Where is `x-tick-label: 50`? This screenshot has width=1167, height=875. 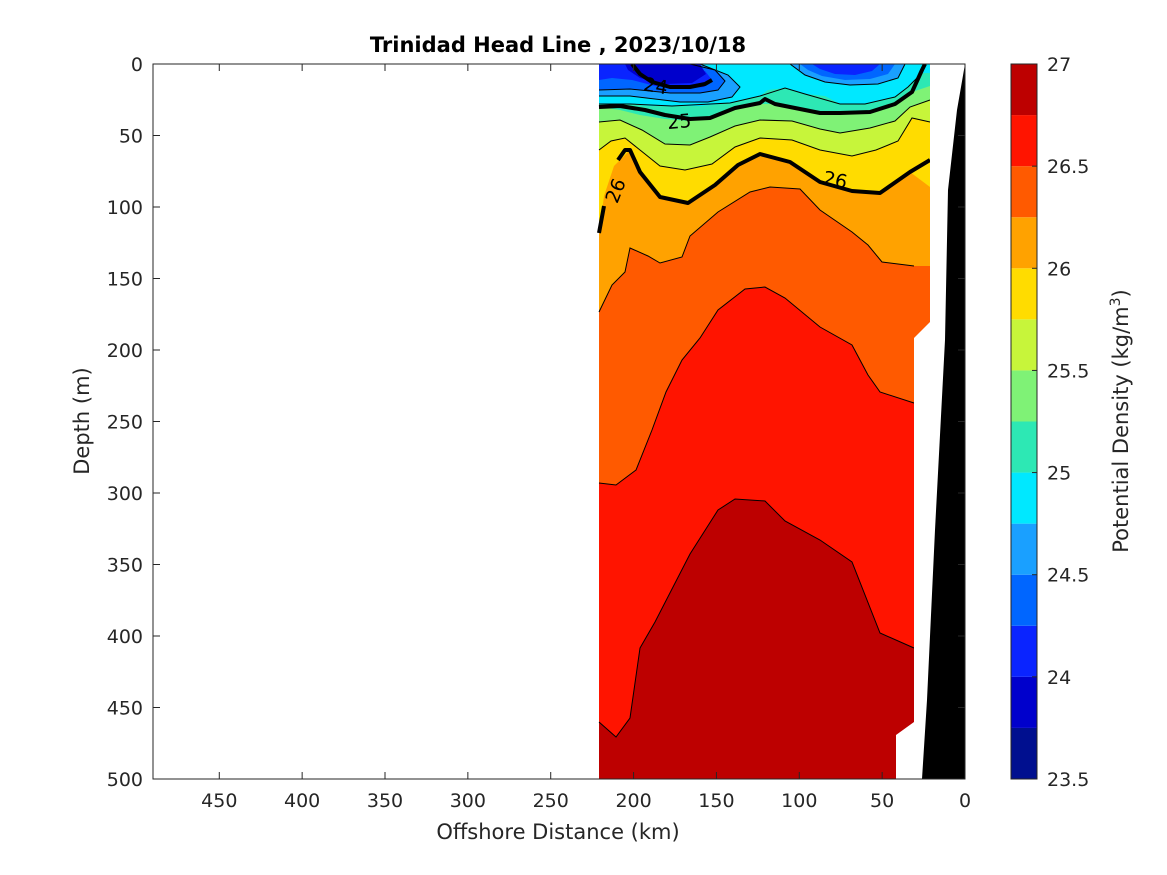
x-tick-label: 50 is located at coordinates (882, 801).